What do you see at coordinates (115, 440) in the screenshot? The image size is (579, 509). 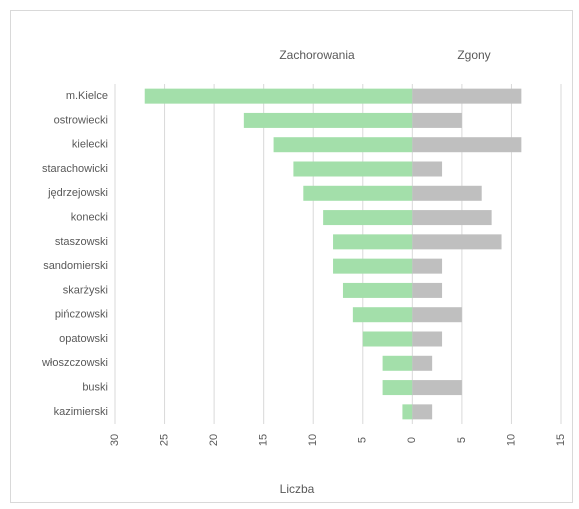 I see `x-tick-label: 30` at bounding box center [115, 440].